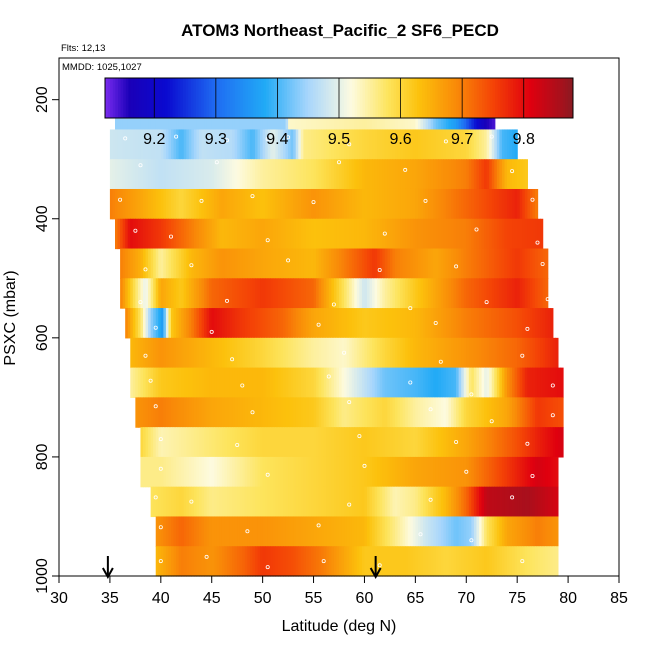 The image size is (650, 650). What do you see at coordinates (125, 138) in the screenshot?
I see `sample-marker` at bounding box center [125, 138].